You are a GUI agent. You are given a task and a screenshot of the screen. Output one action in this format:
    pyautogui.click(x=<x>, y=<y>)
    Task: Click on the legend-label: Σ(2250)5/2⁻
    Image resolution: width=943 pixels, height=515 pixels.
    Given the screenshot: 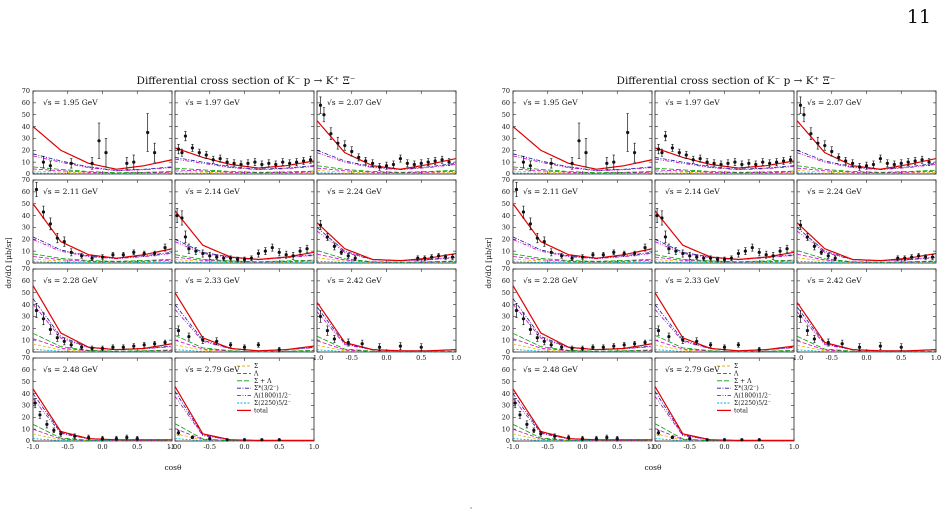 What is the action you would take?
    pyautogui.click(x=272, y=403)
    